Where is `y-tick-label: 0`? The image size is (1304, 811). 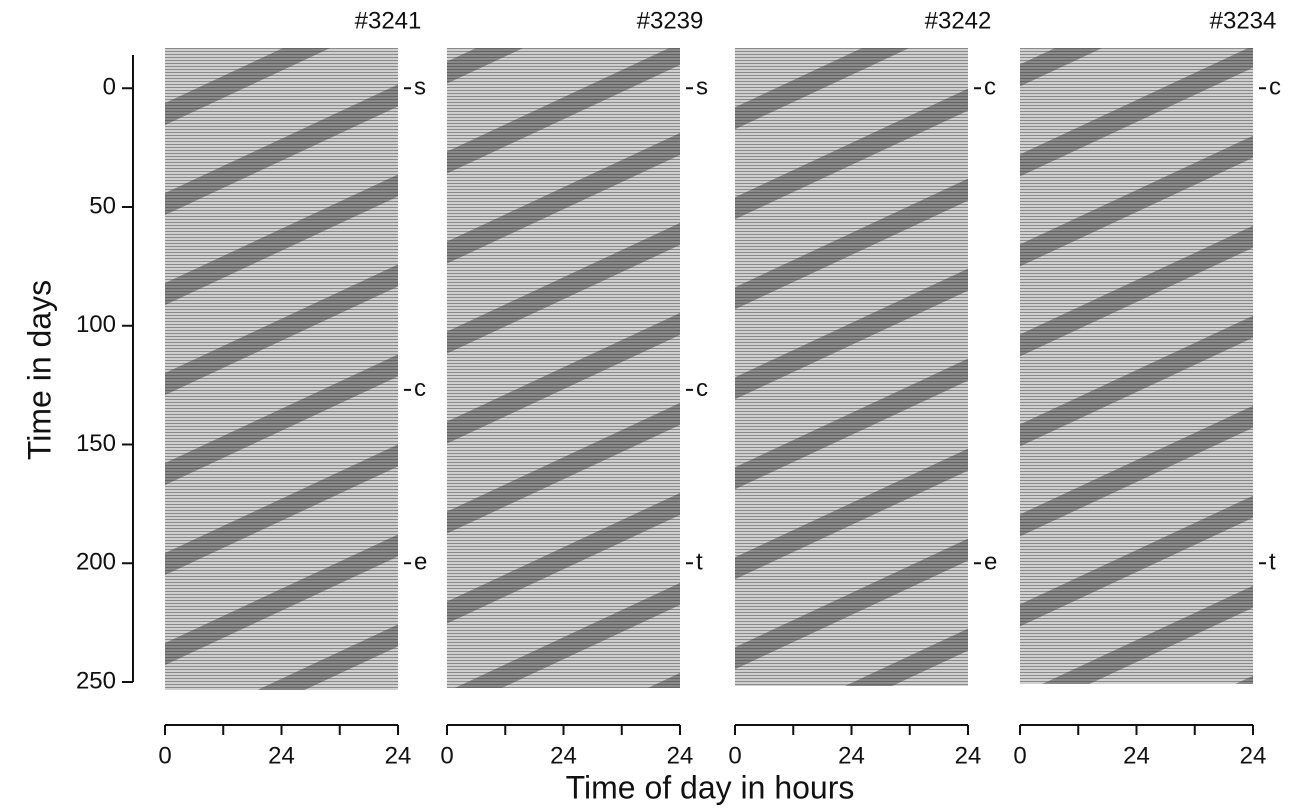
y-tick-label: 0 is located at coordinates (109, 87).